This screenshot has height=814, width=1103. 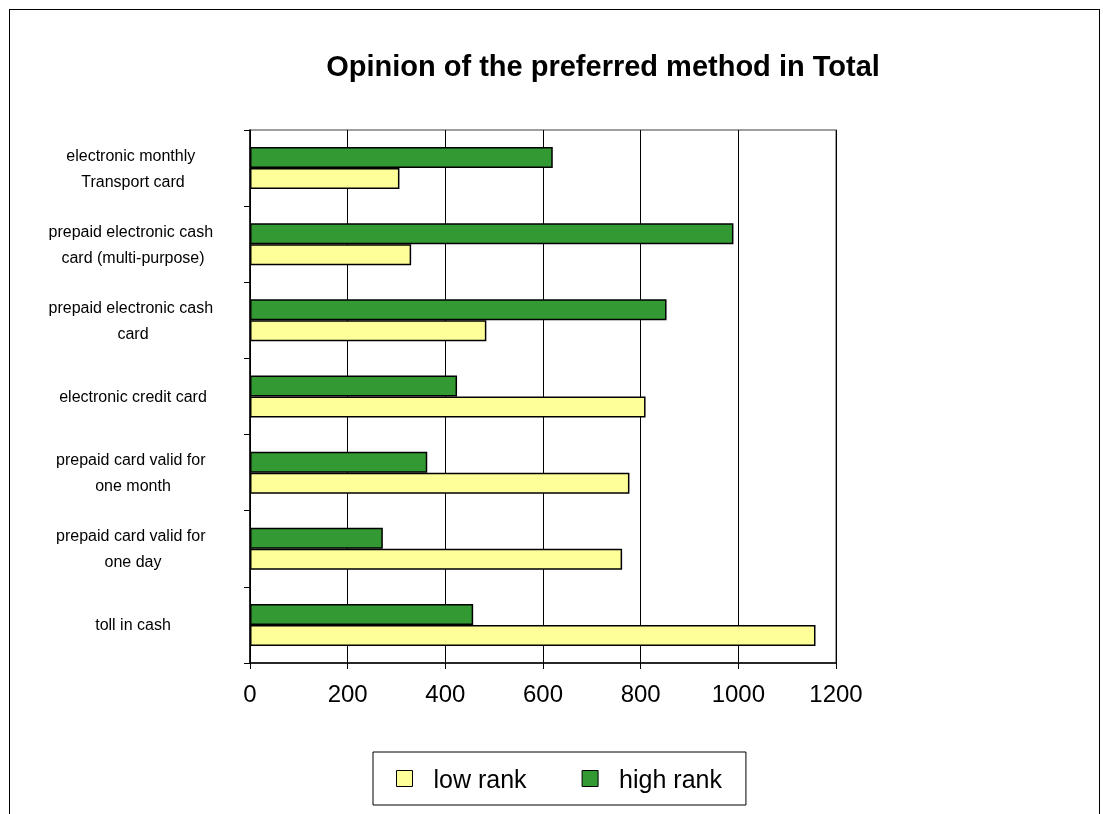 What do you see at coordinates (603, 65) in the screenshot?
I see `chart-title: Opinion of the preferred method in Total` at bounding box center [603, 65].